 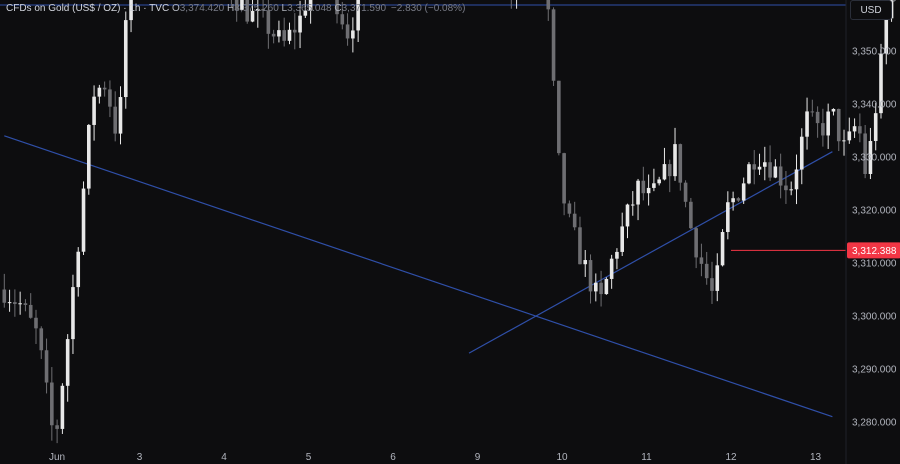 I want to click on x-tick-label: 3, so click(x=140, y=457).